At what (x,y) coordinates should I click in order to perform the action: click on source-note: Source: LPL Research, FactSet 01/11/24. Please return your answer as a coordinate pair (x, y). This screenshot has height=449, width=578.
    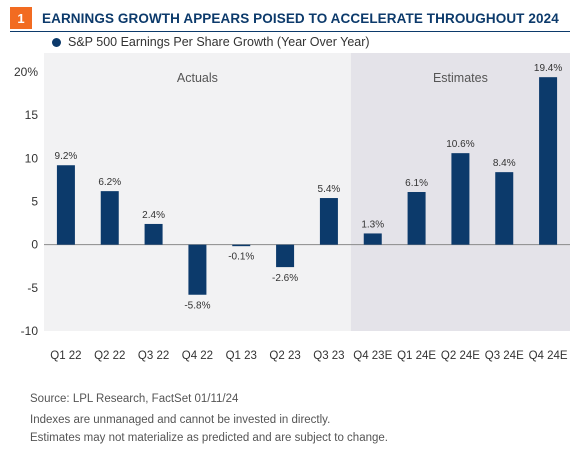
    Looking at the image, I should click on (134, 399).